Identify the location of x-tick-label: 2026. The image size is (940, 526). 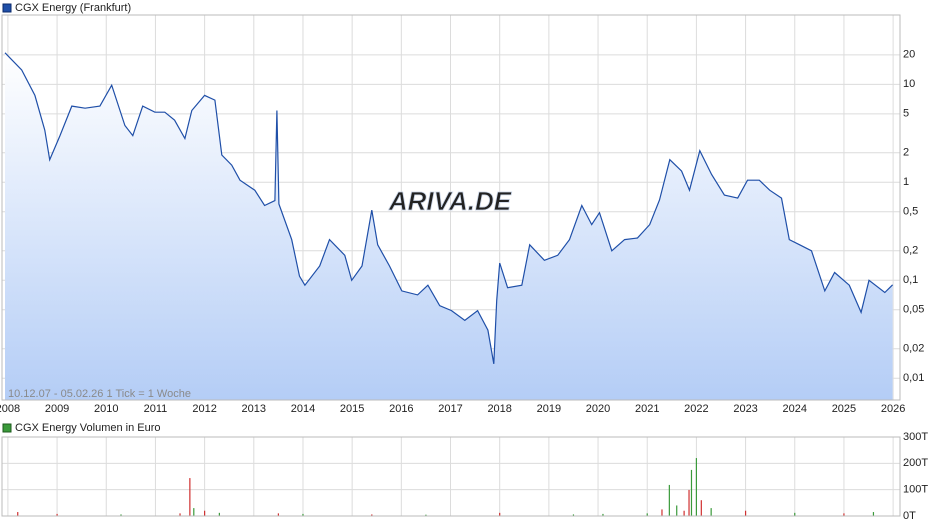
(893, 409).